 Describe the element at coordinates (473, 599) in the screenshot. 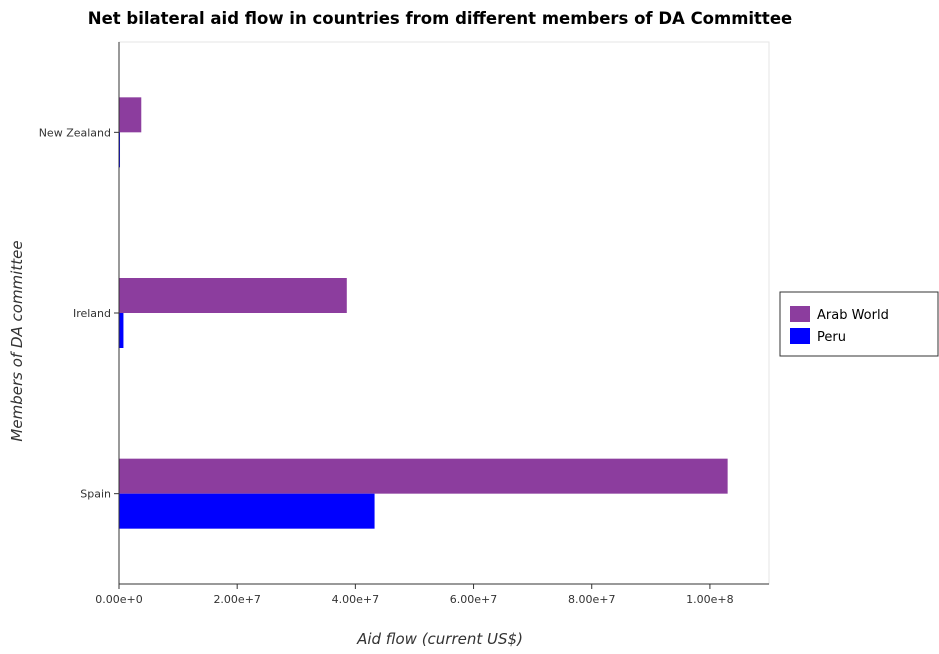

I see `x-tick-label: 6.00e+7` at that location.